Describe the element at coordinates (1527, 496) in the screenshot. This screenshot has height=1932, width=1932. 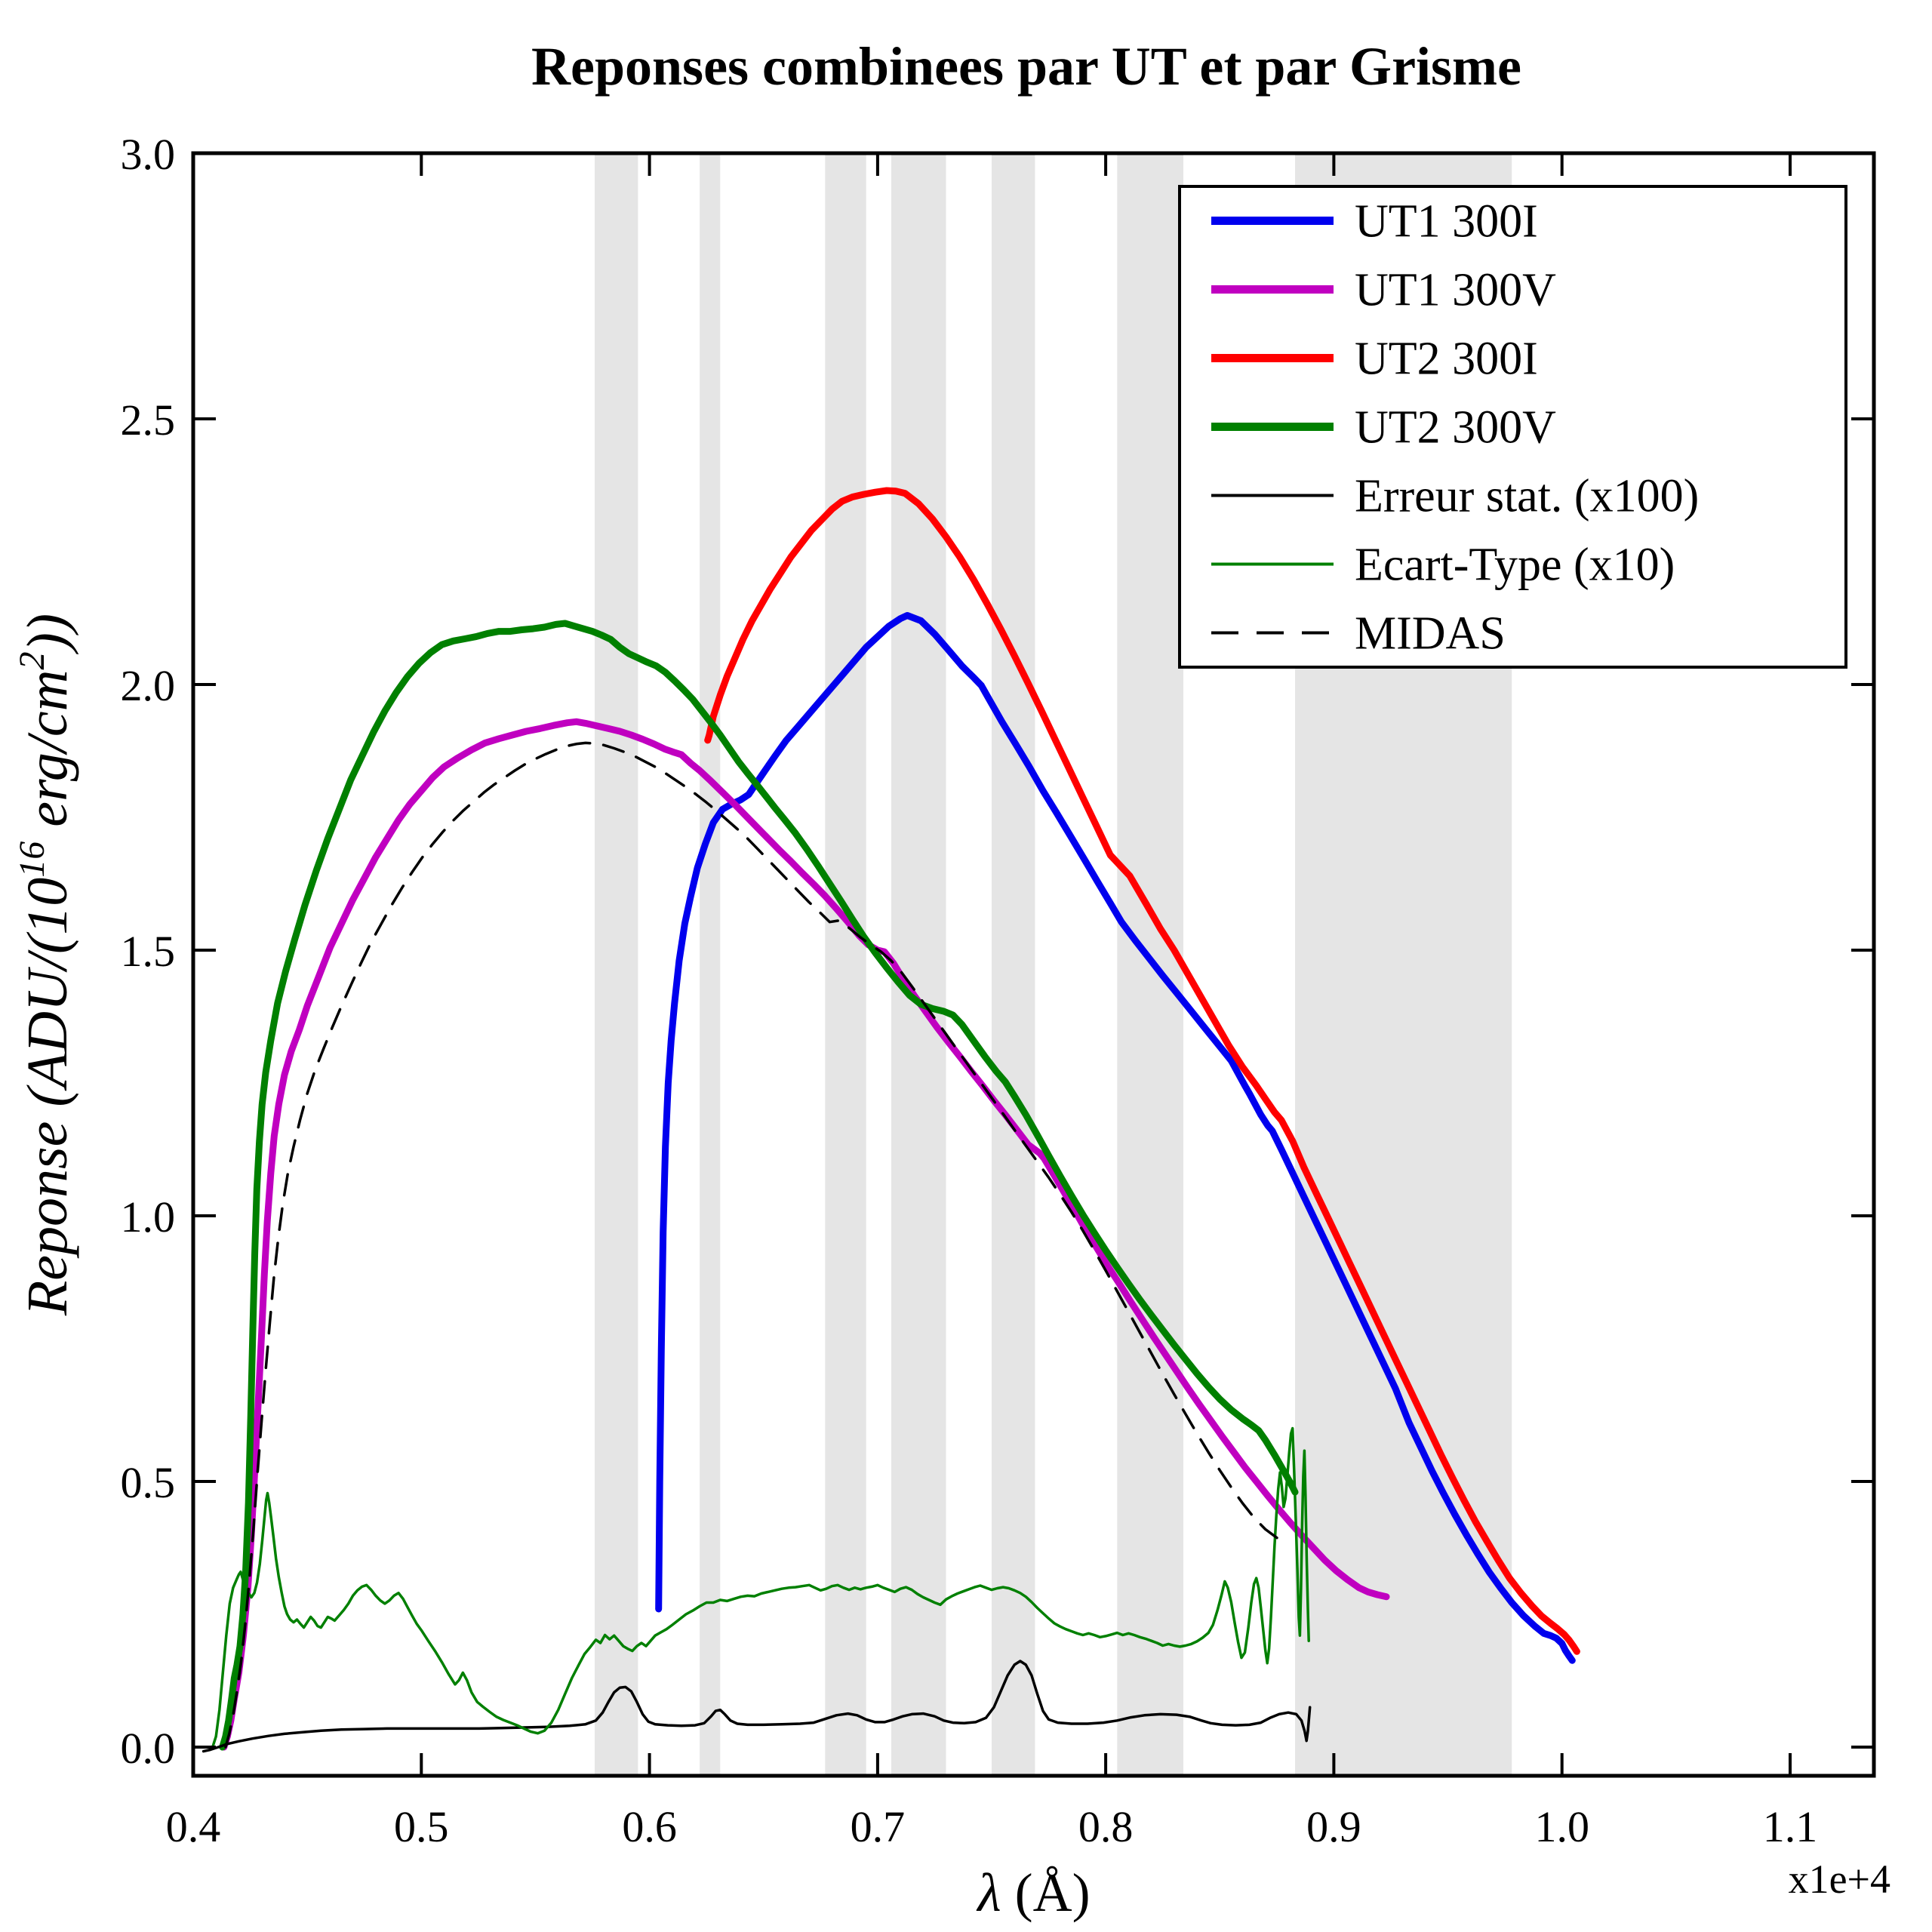
I see `legend-label-erreur-stat: Erreur stat. (x100)` at that location.